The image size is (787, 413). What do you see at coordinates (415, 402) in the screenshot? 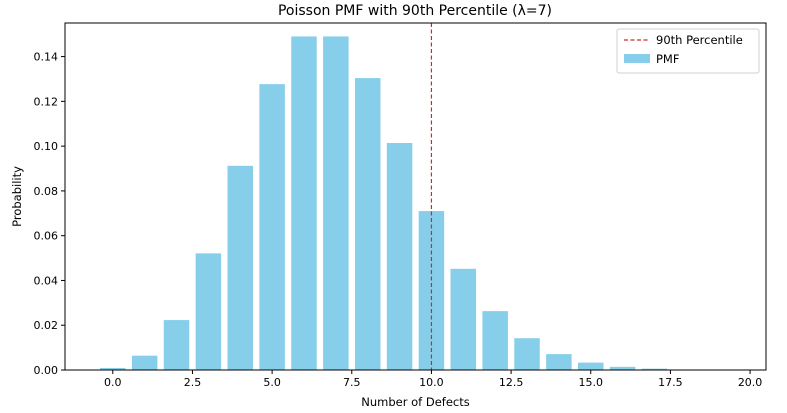
I see `x-axis-label: Number of Defects` at bounding box center [415, 402].